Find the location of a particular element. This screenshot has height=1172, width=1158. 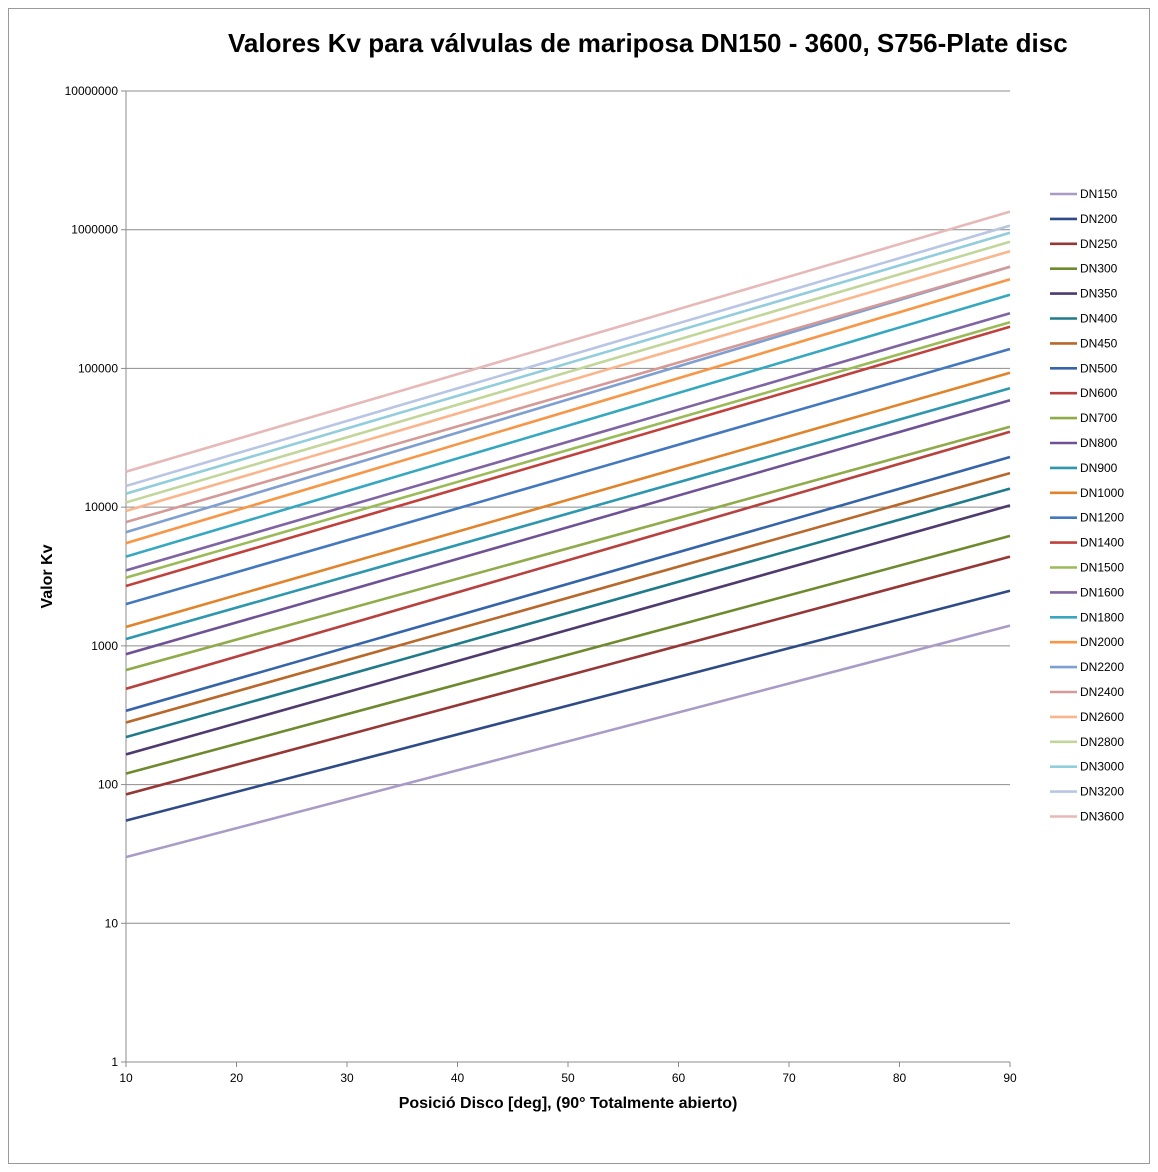

legend-label-dn2000: DN2000 is located at coordinates (1102, 642).